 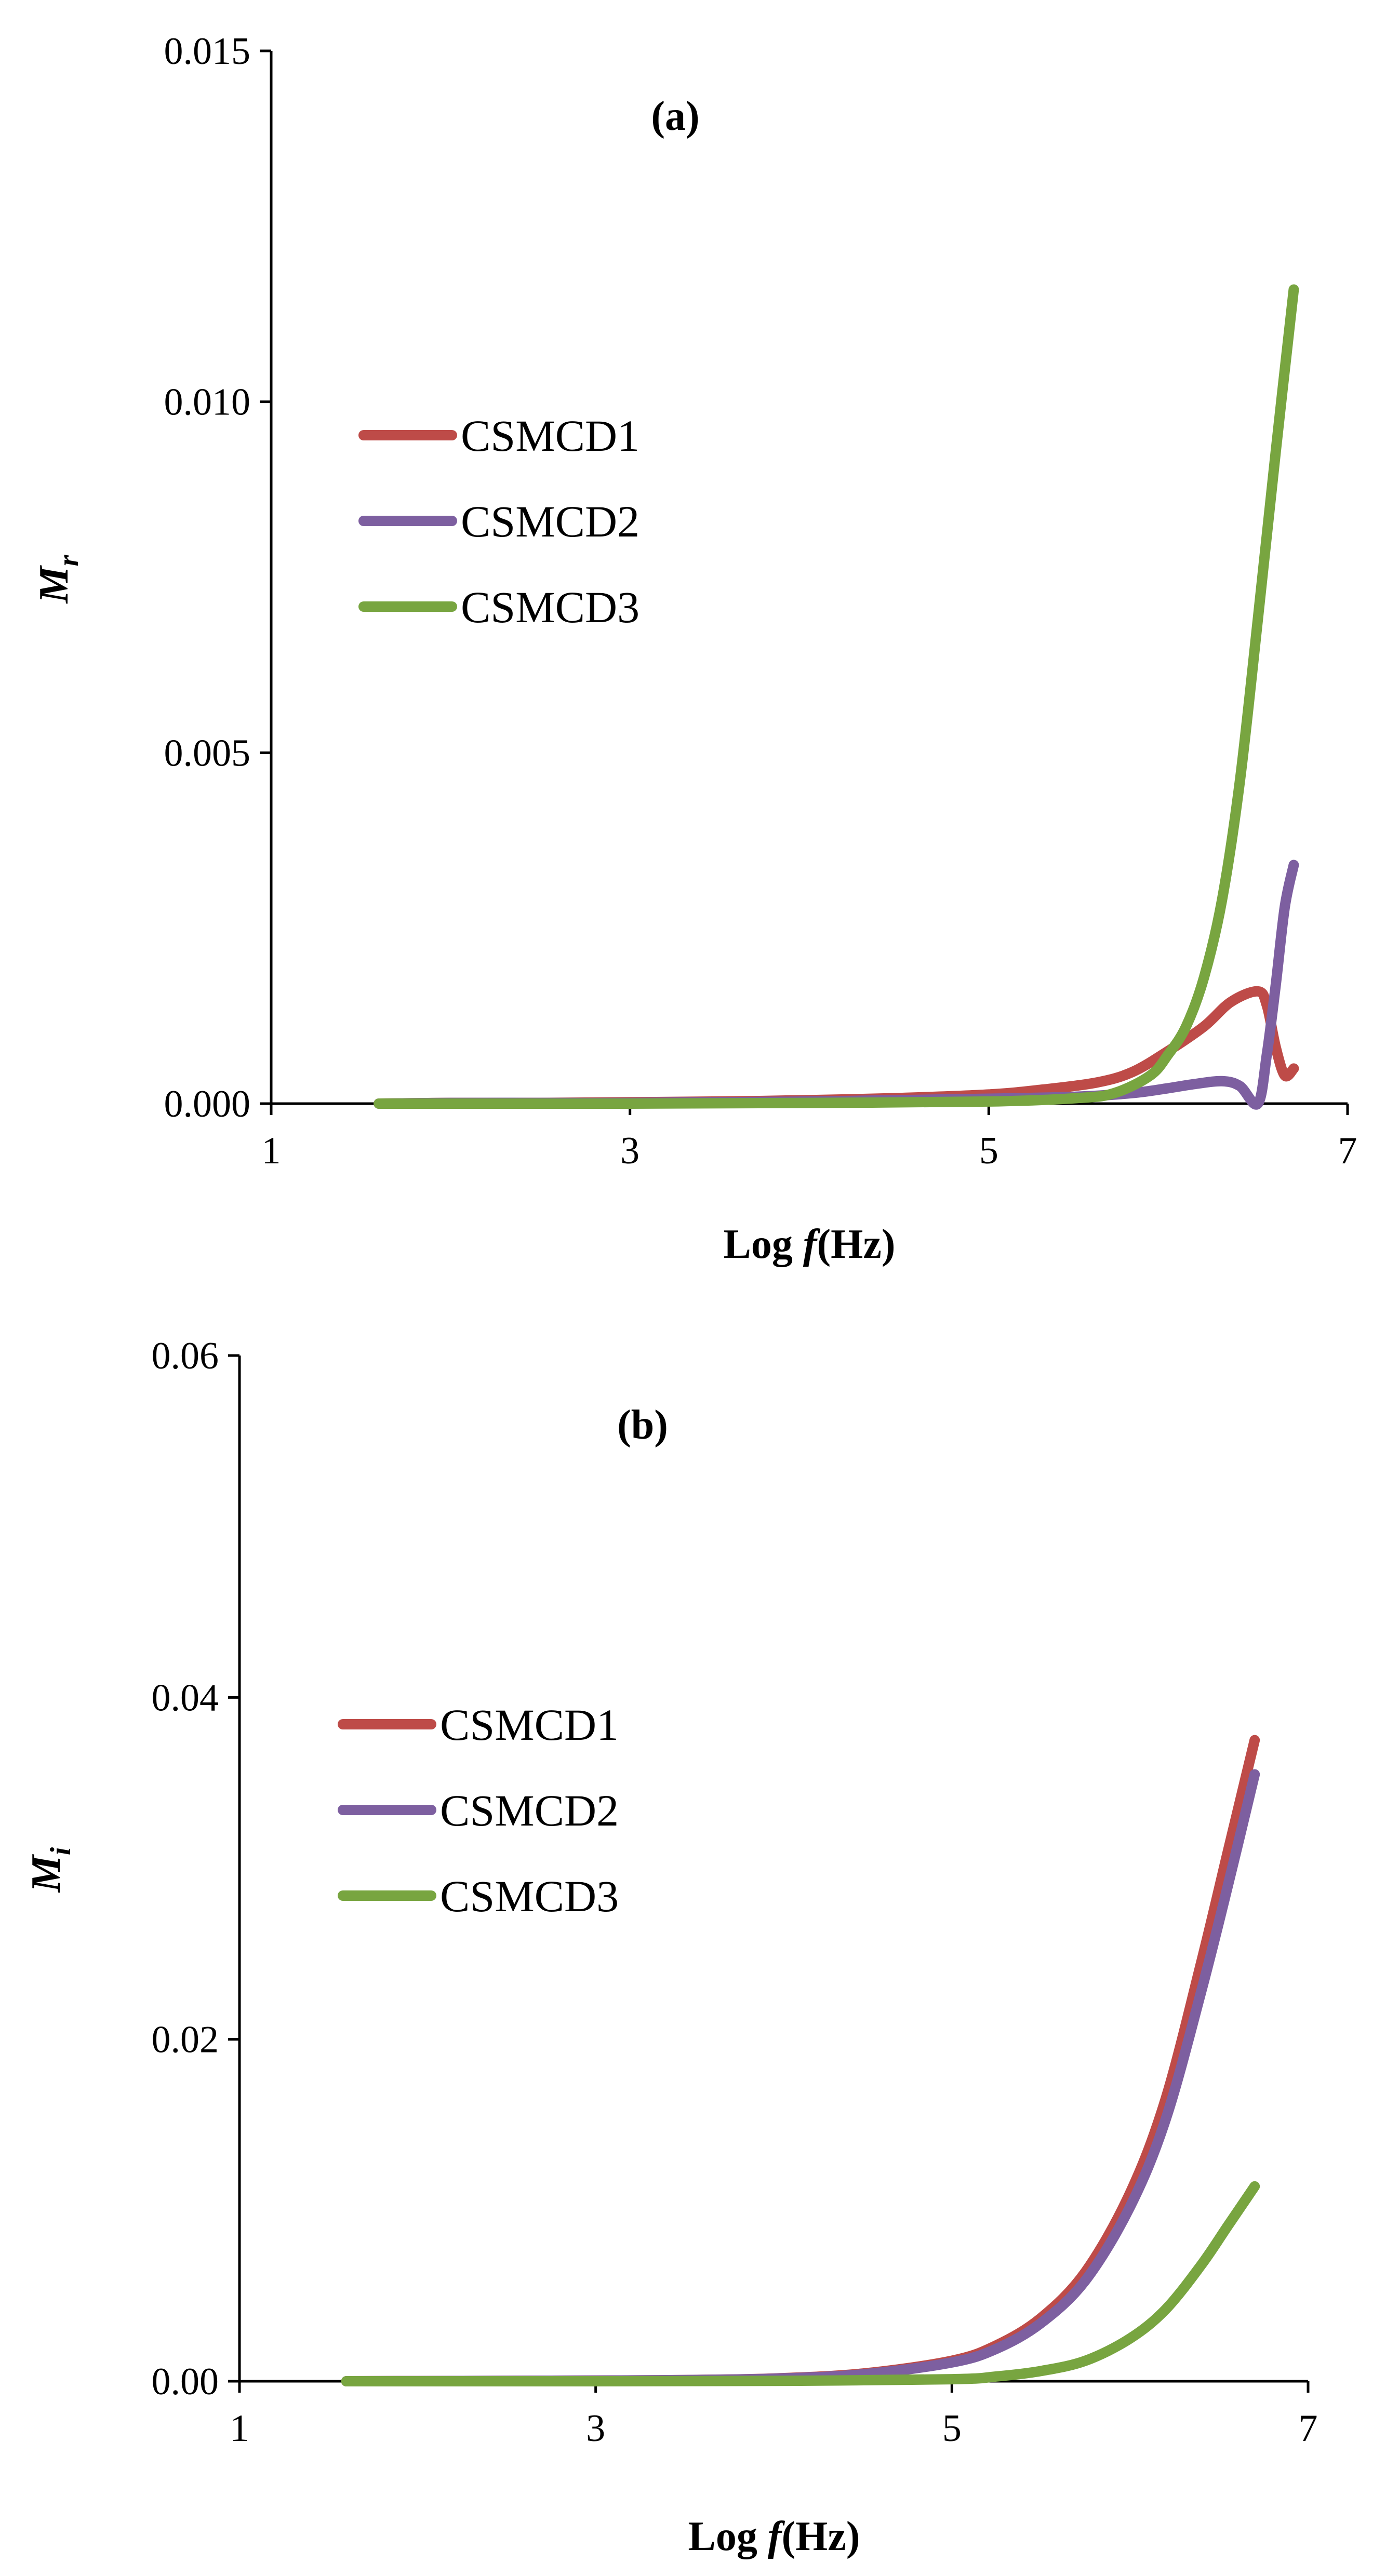 I want to click on panel-b-y-axis-title: Mi, so click(x=50, y=1870).